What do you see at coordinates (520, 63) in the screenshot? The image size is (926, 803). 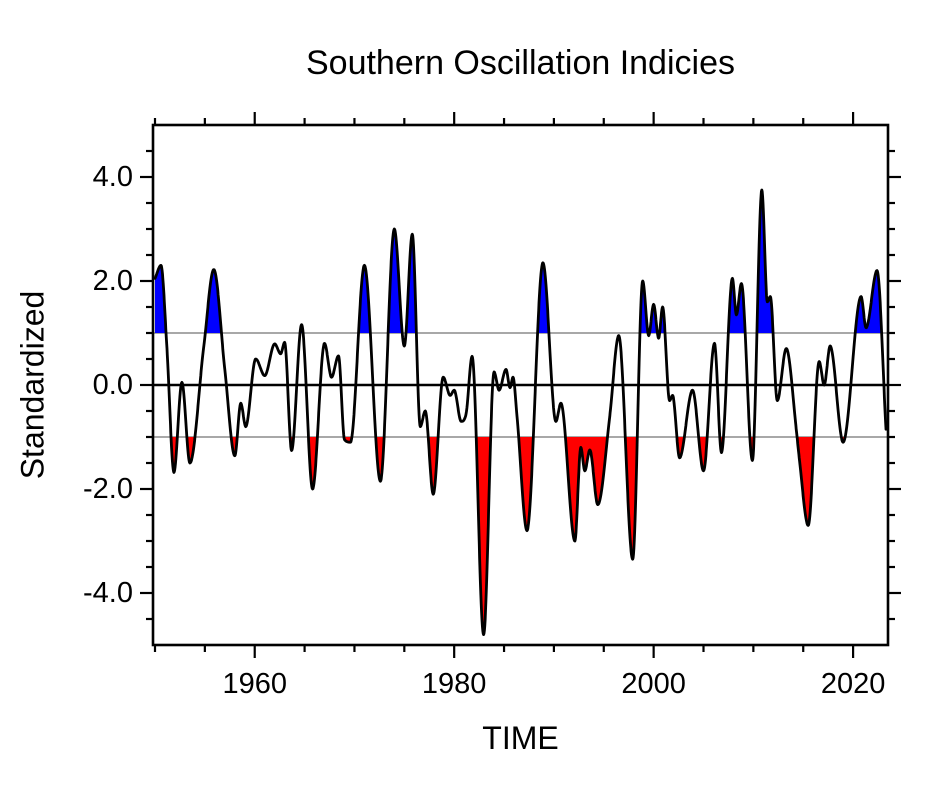 I see `chart-title: Southern Oscillation Indicies` at bounding box center [520, 63].